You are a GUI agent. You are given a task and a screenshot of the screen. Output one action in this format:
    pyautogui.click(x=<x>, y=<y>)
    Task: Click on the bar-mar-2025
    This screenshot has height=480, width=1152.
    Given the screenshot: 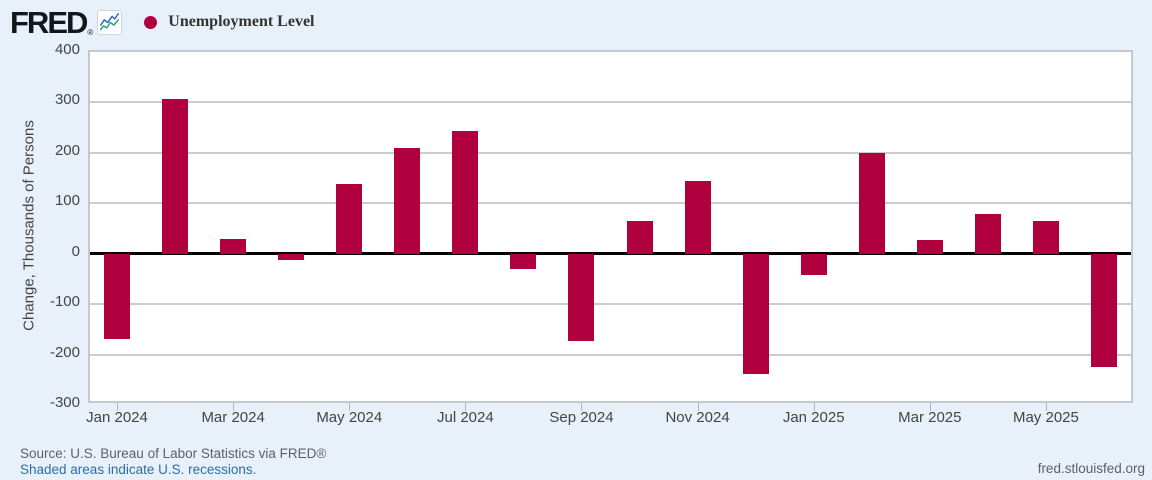 What is the action you would take?
    pyautogui.click(x=929, y=247)
    